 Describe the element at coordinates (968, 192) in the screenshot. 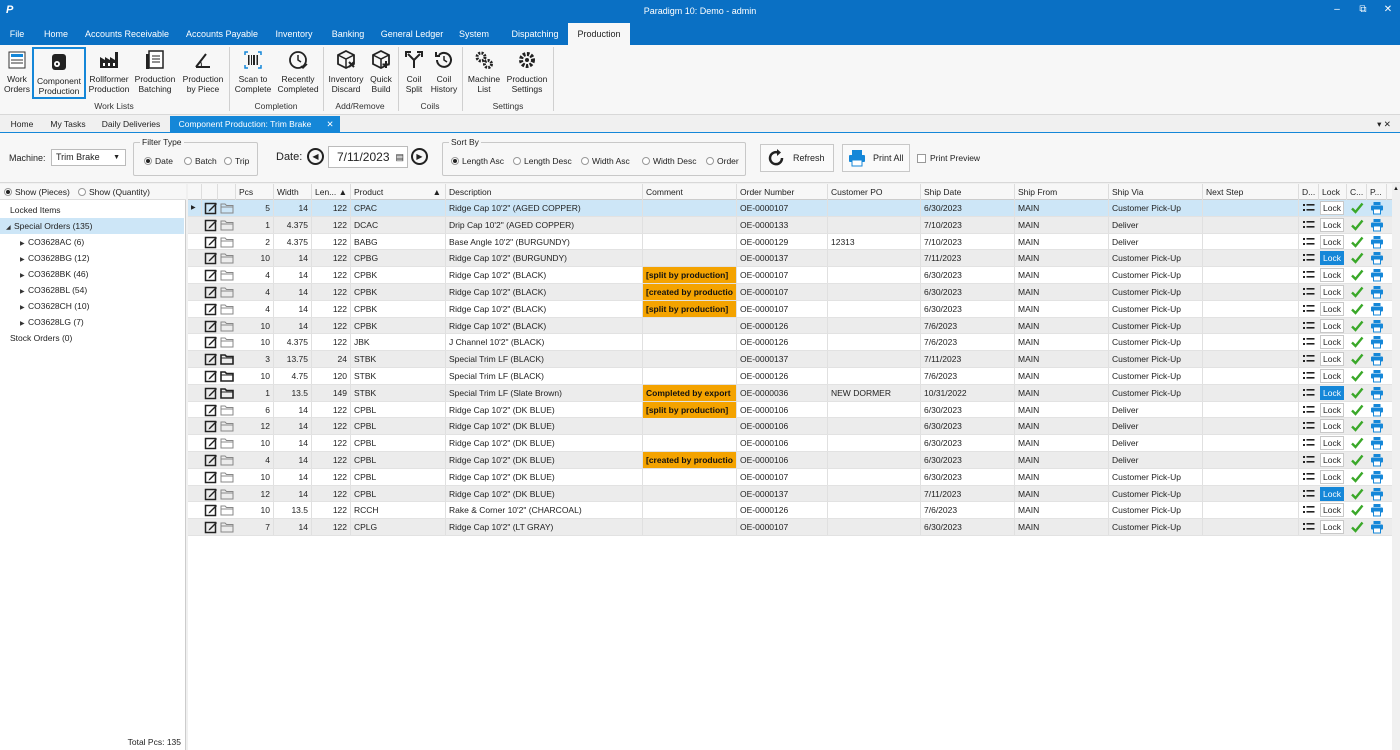

I see `header-ship-date: Ship Date` at that location.